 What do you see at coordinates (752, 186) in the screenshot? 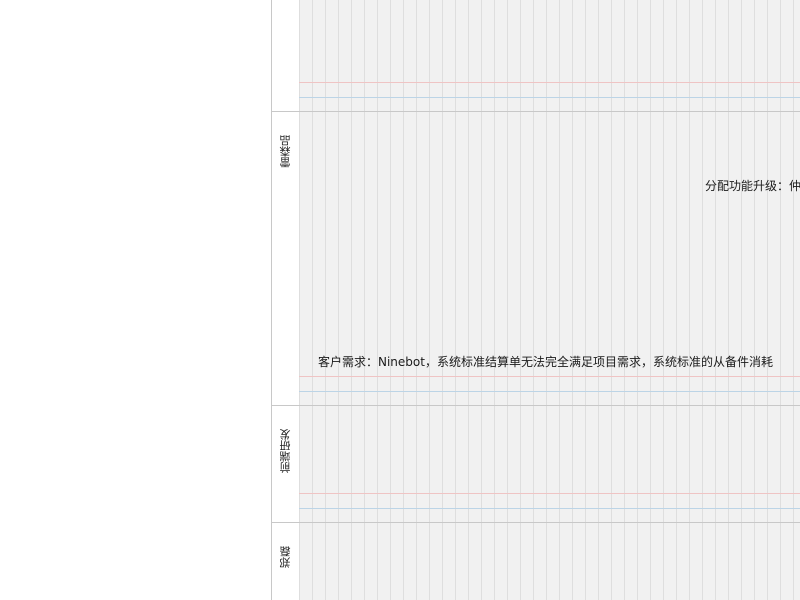
I see `task-item: 分配功能升级：仲` at bounding box center [752, 186].